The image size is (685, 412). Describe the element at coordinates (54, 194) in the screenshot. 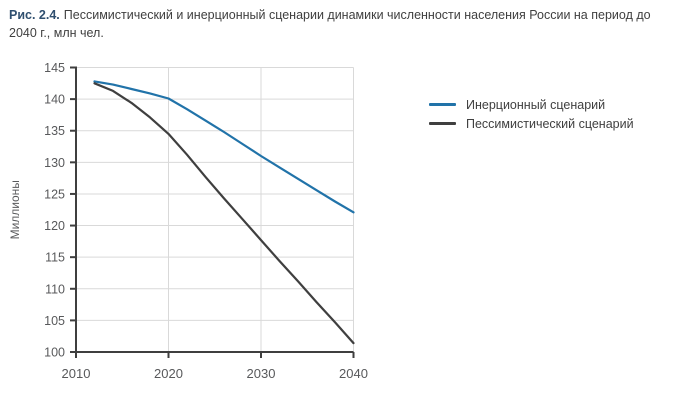

I see `y-tick-label: 125` at that location.